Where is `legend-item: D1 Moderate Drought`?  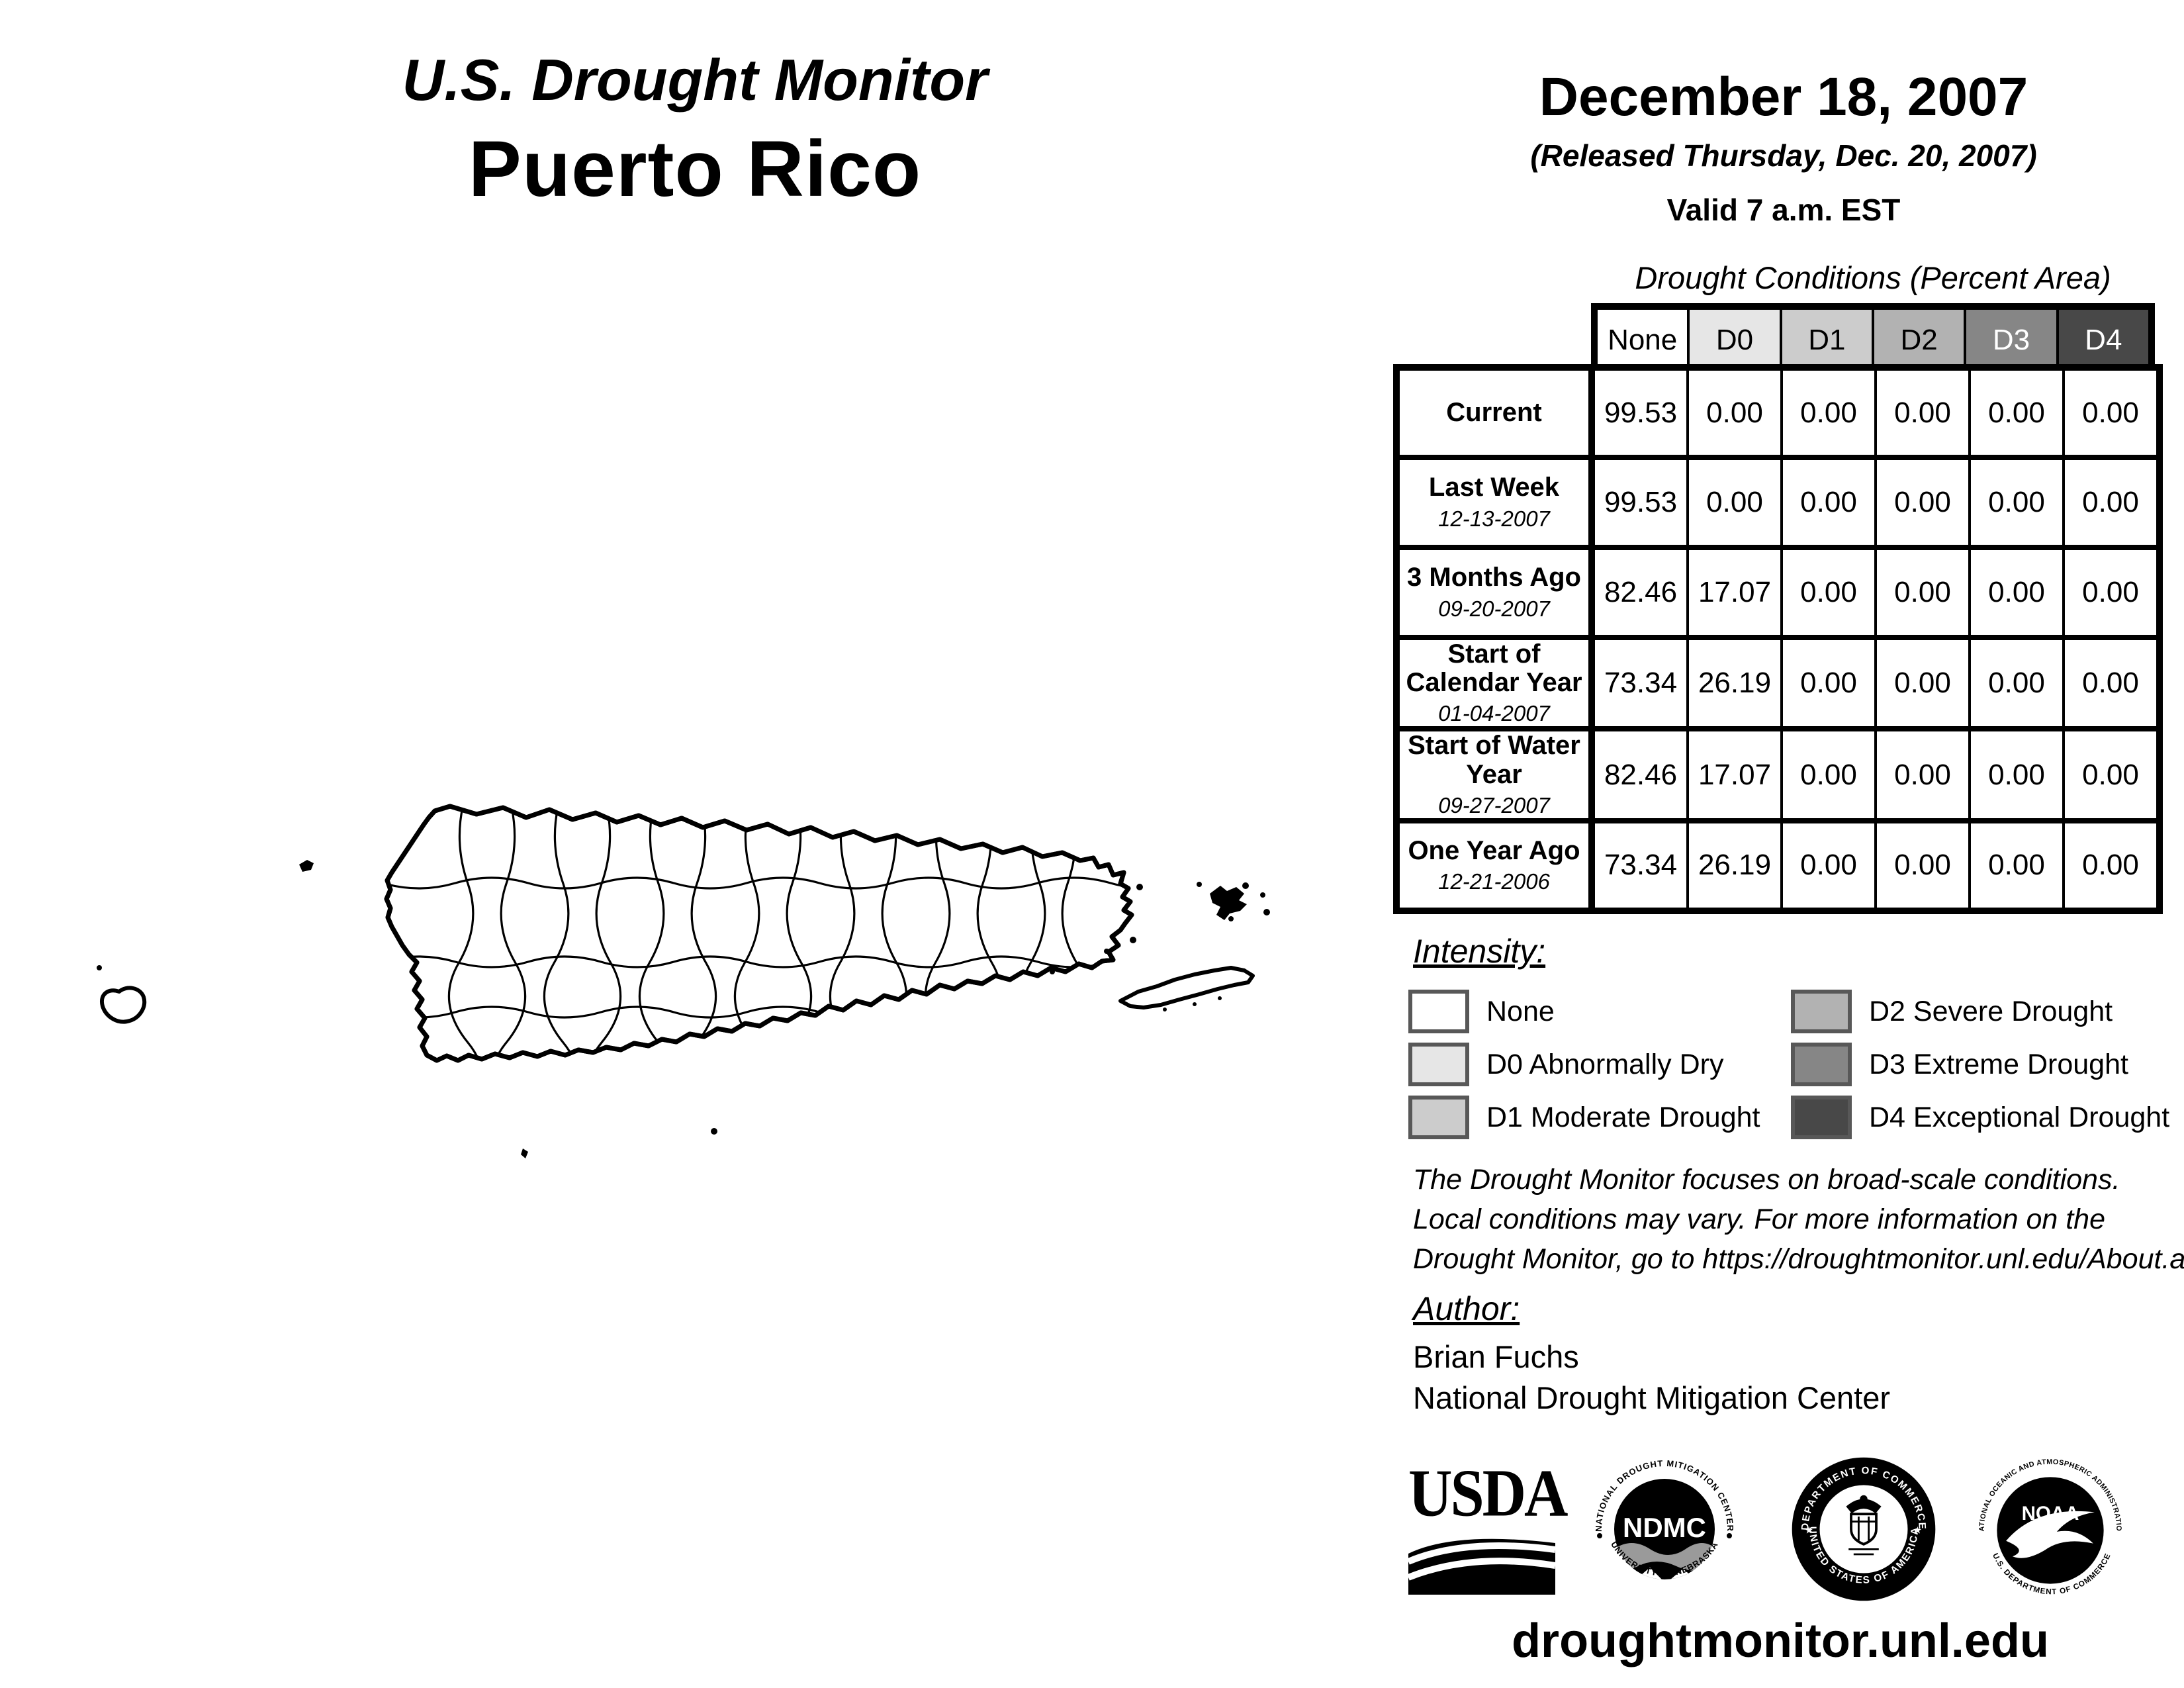 legend-item: D1 Moderate Drought is located at coordinates (1584, 1117).